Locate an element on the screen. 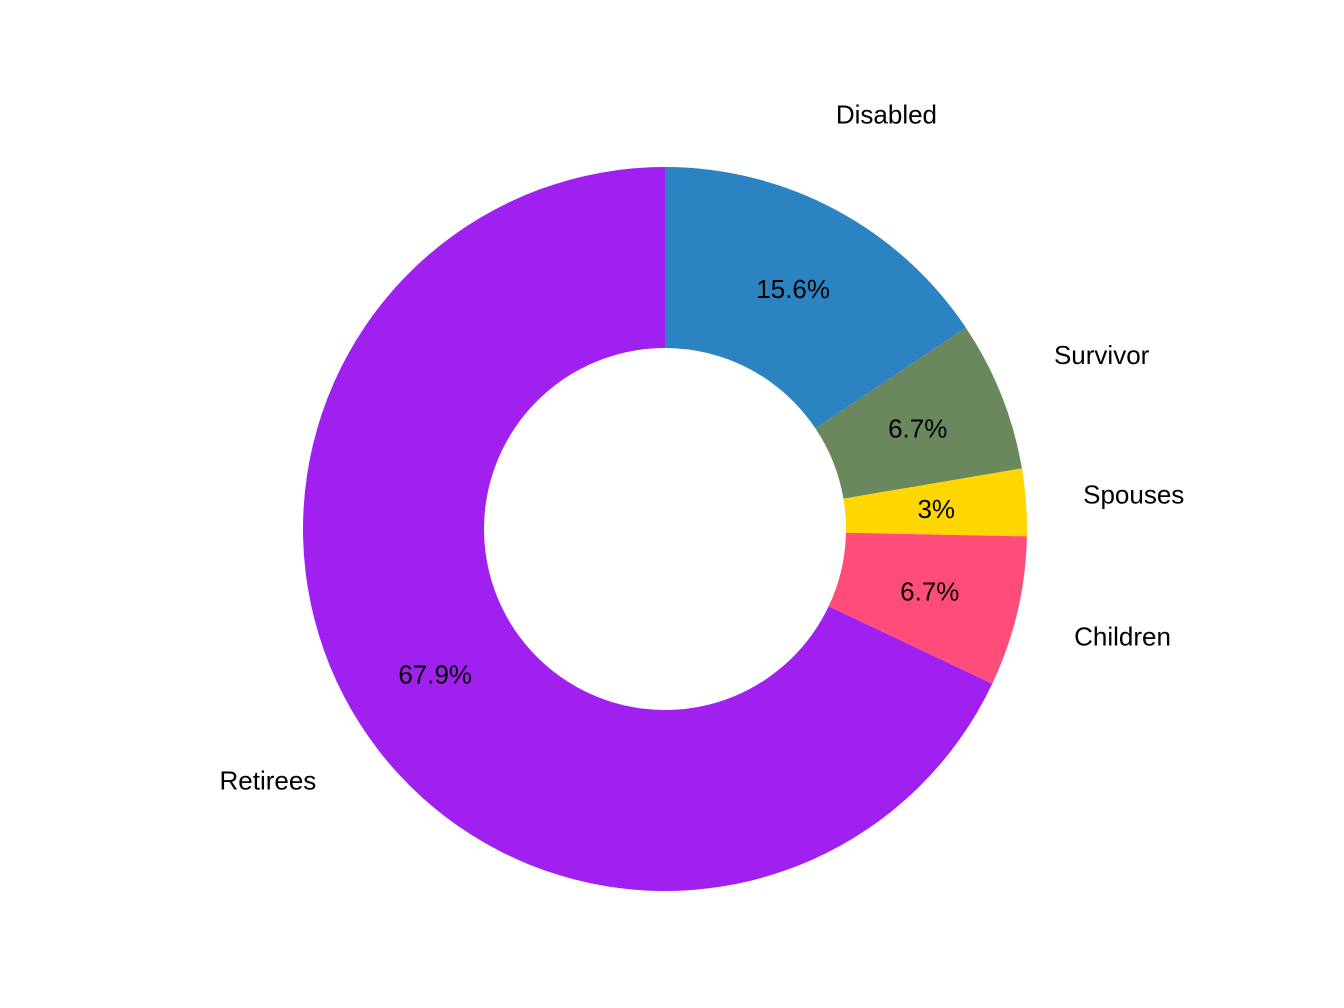 This screenshot has width=1344, height=1008. category-label-survivor: Survivor is located at coordinates (1102, 355).